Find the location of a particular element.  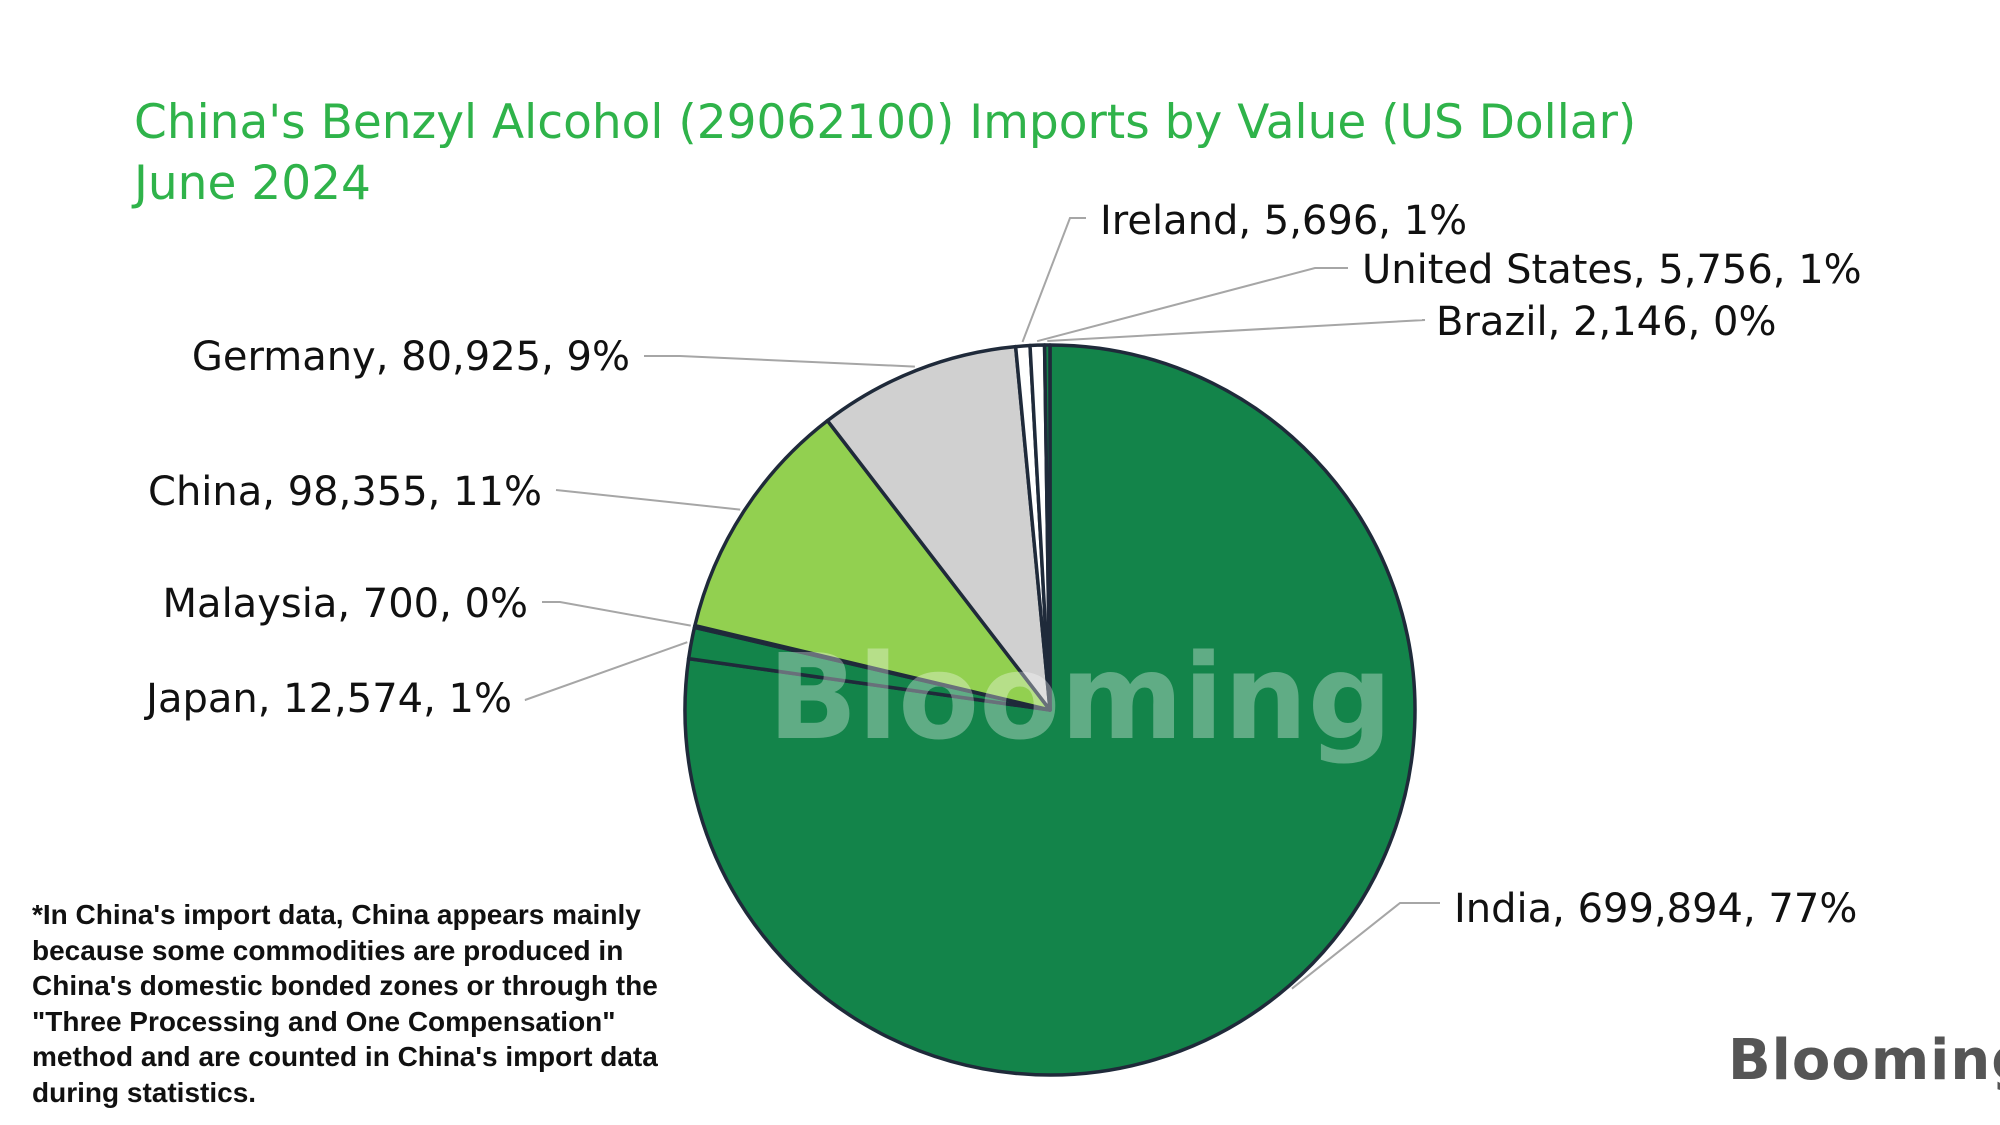

leader-line-malaysia is located at coordinates (616, 614).